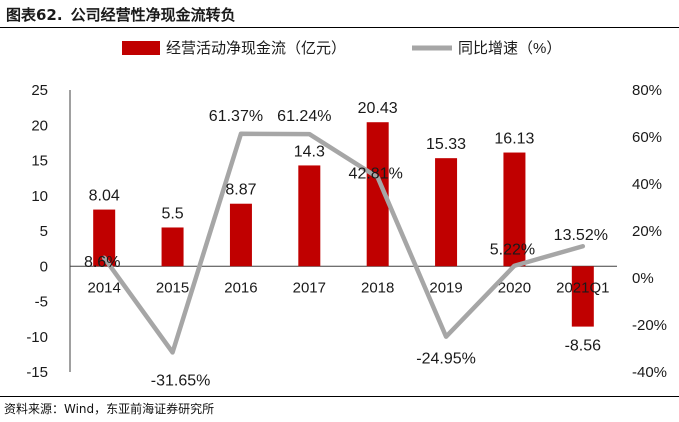 This screenshot has height=422, width=679. What do you see at coordinates (41, 302) in the screenshot?
I see `left-tick-label: -5` at bounding box center [41, 302].